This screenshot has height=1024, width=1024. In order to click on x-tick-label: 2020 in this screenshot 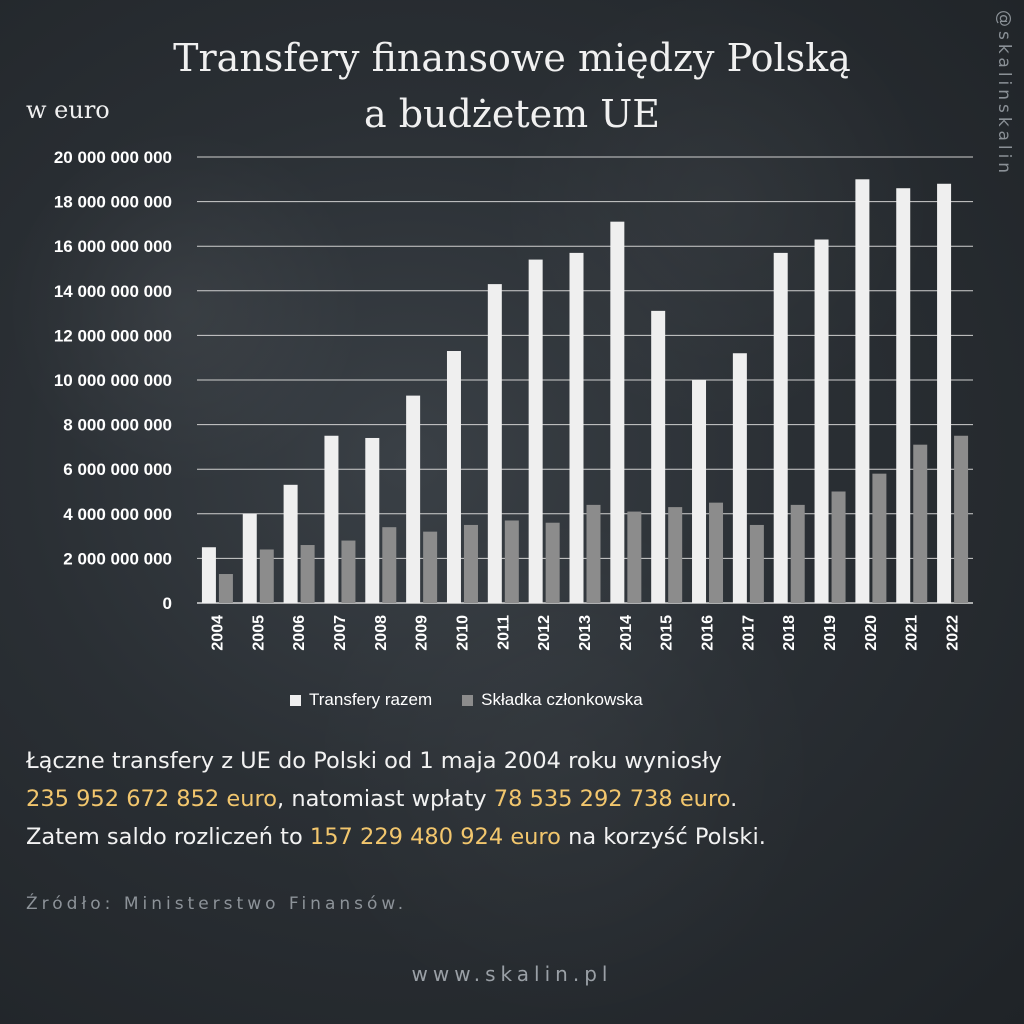, I will do `click(871, 633)`.